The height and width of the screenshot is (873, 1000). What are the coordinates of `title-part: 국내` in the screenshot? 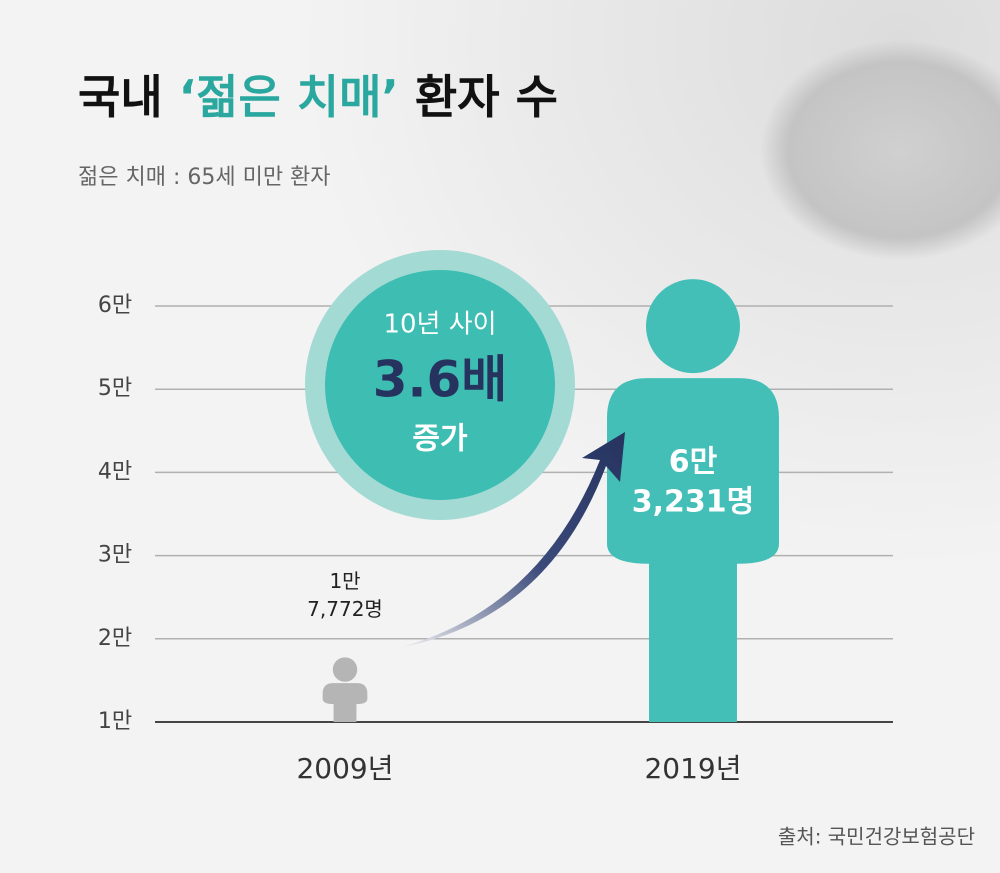 It's located at (128, 97).